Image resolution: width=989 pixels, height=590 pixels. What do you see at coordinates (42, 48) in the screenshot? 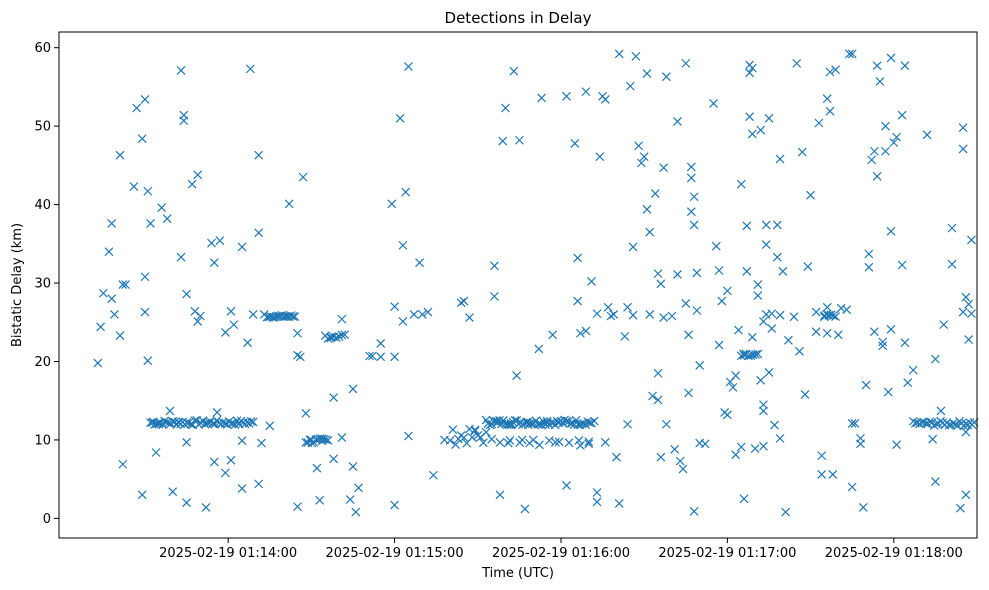
I see `y-tick-label: 60` at bounding box center [42, 48].